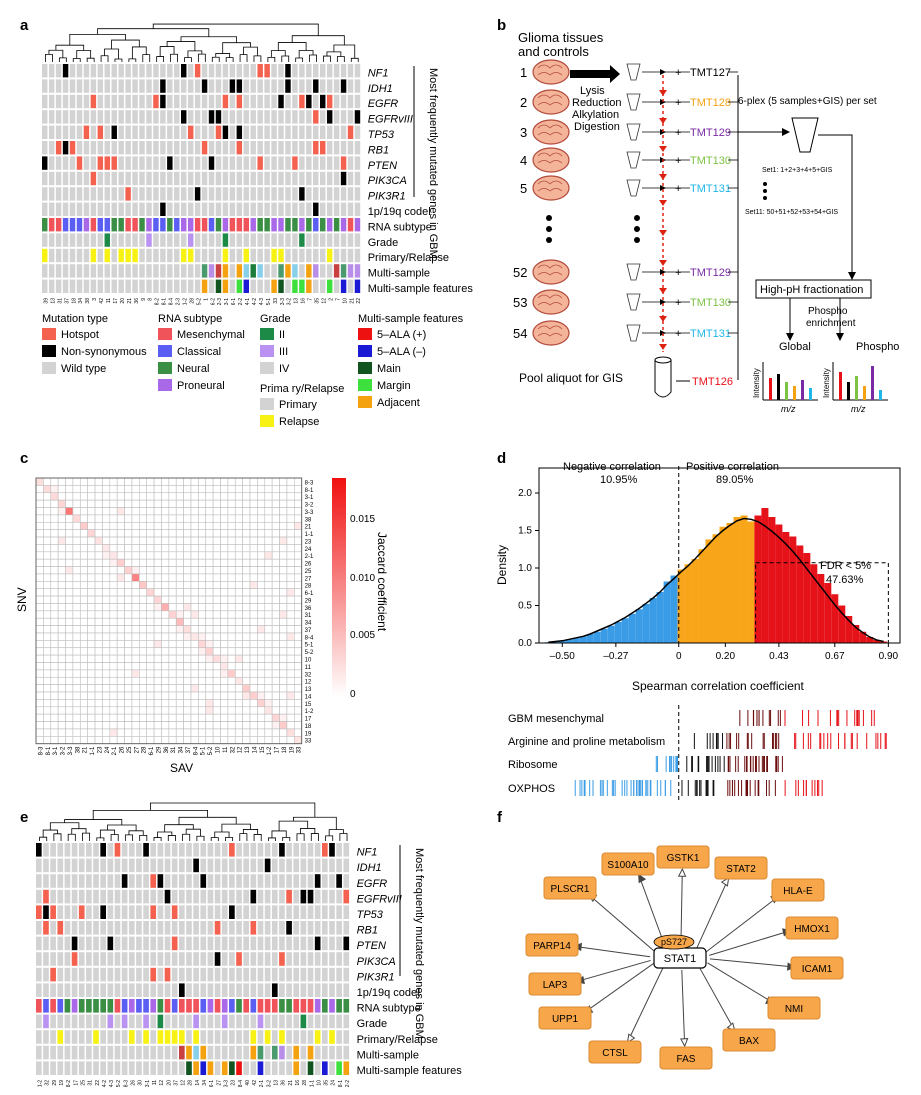 The image size is (921, 1095). What do you see at coordinates (174, 749) in the screenshot?
I see `pc-col-label: 31` at bounding box center [174, 749].